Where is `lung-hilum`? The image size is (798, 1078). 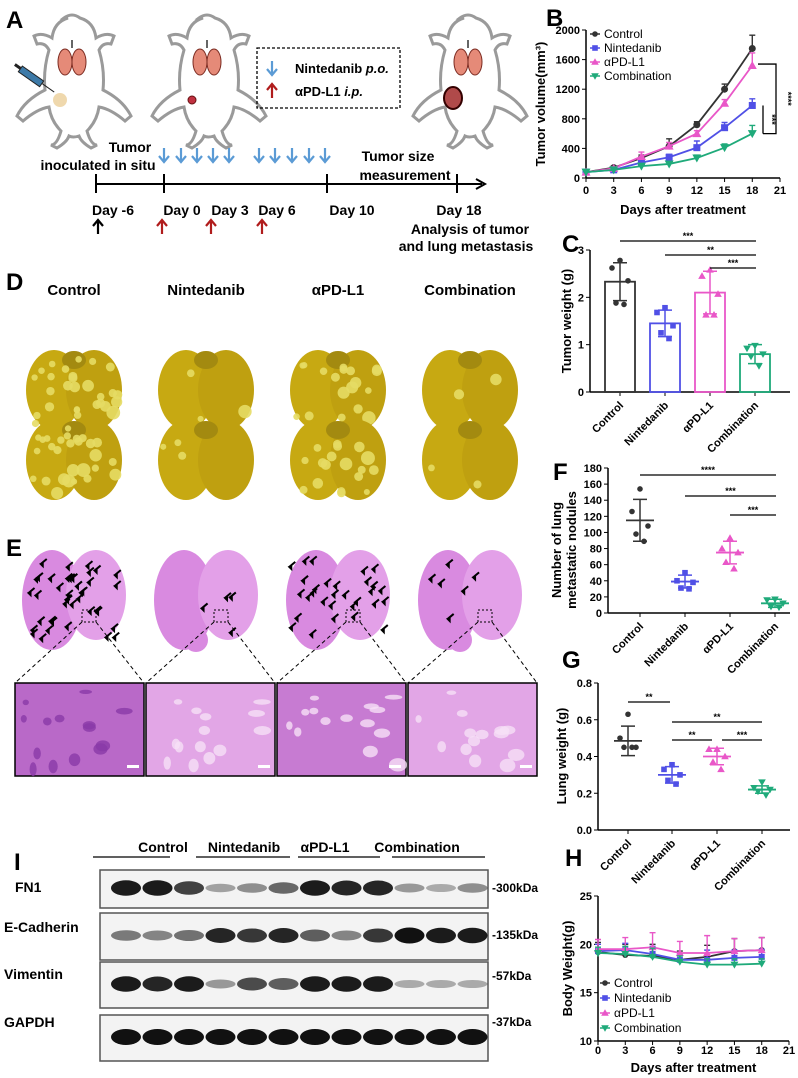
lung-hilum is located at coordinates (338, 430).